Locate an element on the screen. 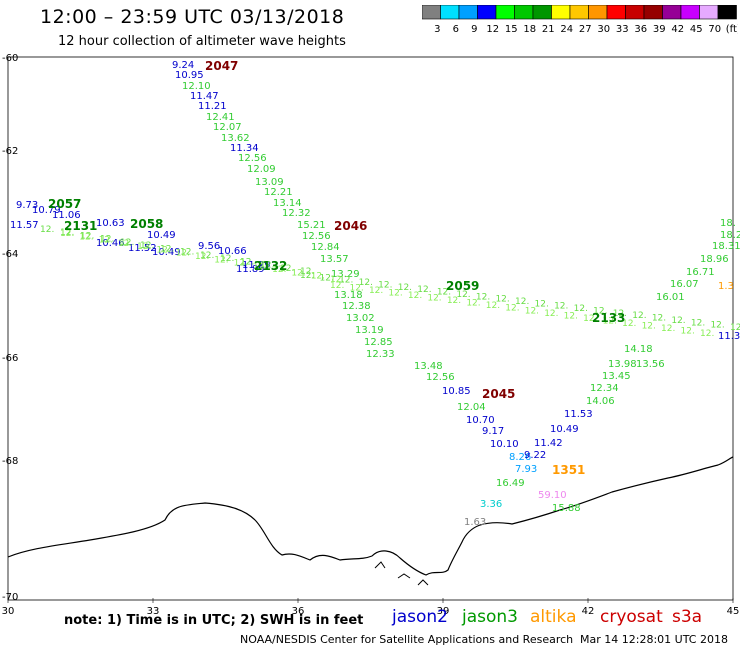 The height and width of the screenshot is (650, 740). swh-label-track-2047: 10.85 is located at coordinates (456, 391).